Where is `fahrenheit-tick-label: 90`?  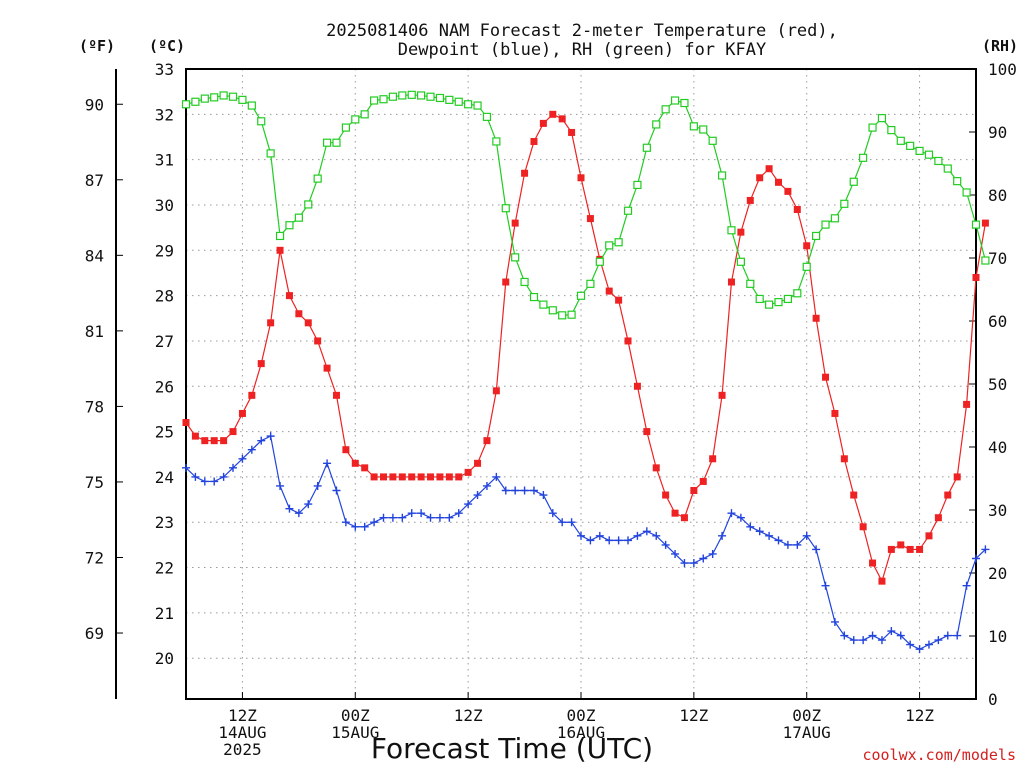
fahrenheit-tick-label: 90 is located at coordinates (94, 104).